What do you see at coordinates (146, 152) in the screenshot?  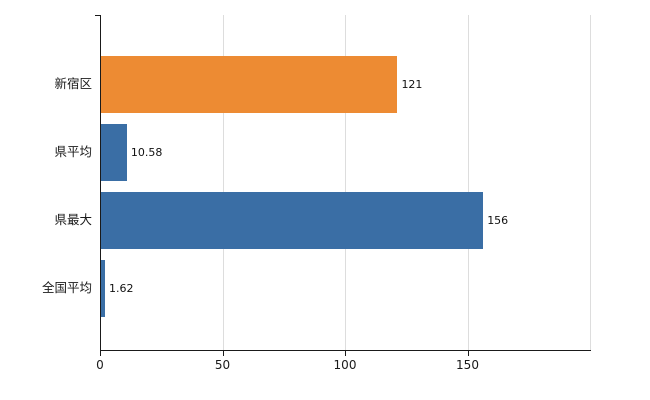 I see `value-label-1: 10.58` at bounding box center [146, 152].